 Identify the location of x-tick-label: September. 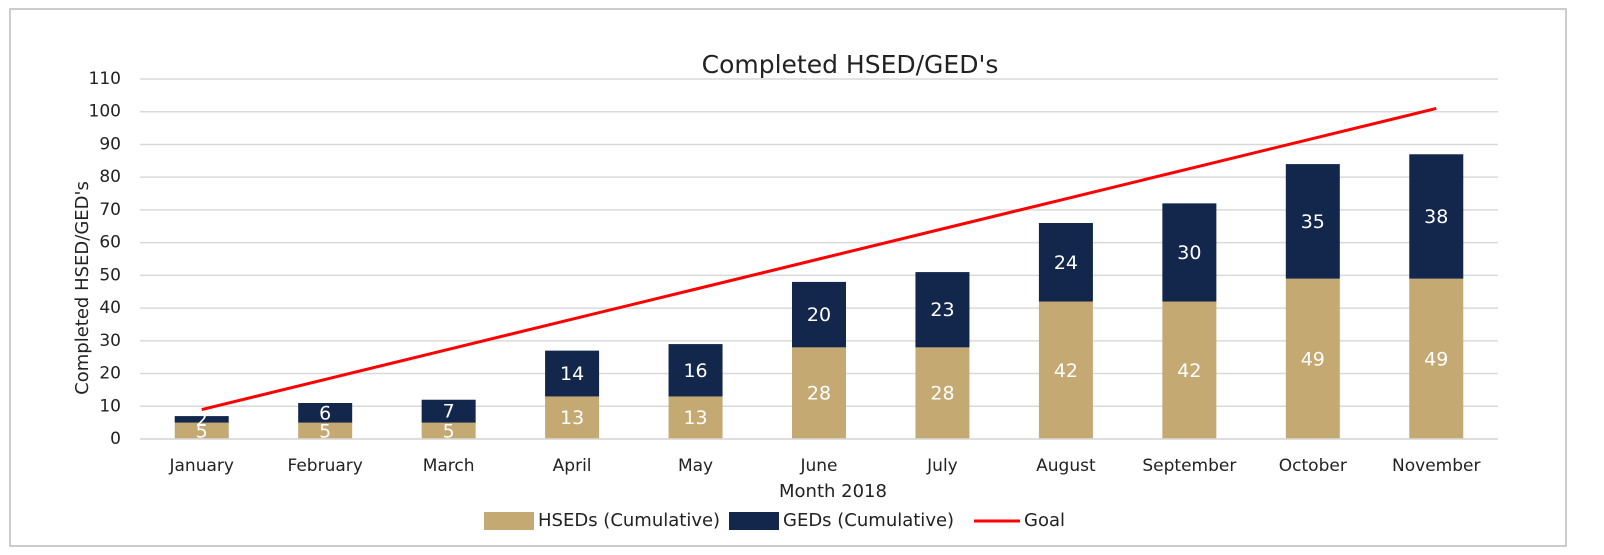
(1189, 466).